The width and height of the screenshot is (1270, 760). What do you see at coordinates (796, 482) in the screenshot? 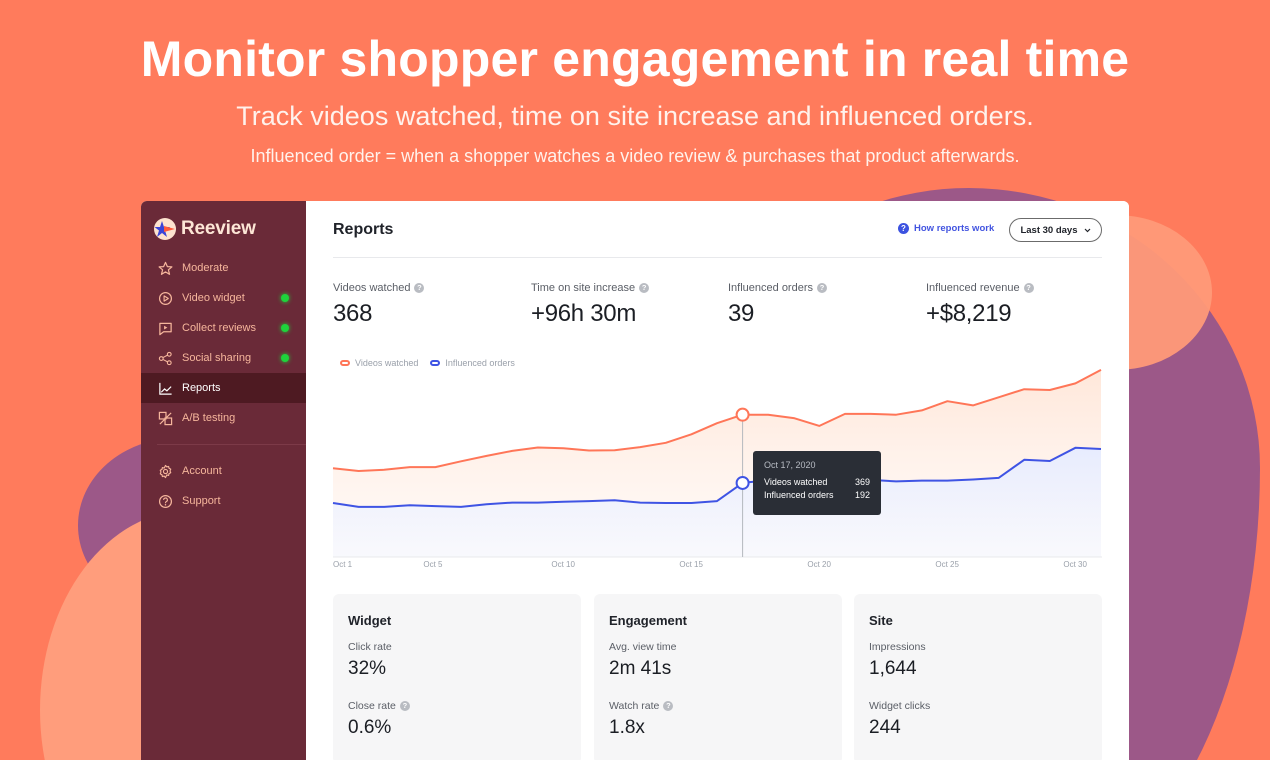
I see `tooltip-label: Videos watched` at bounding box center [796, 482].